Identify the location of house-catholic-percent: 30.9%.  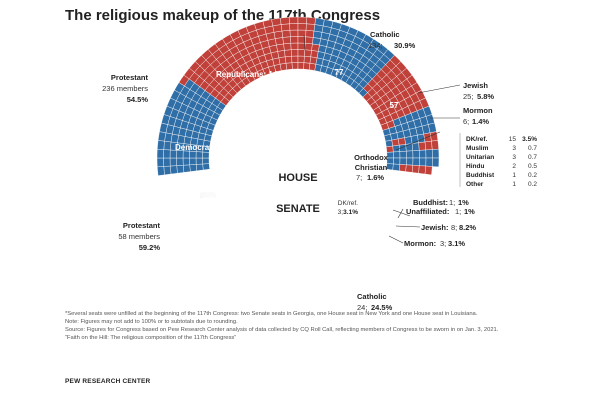
(405, 45).